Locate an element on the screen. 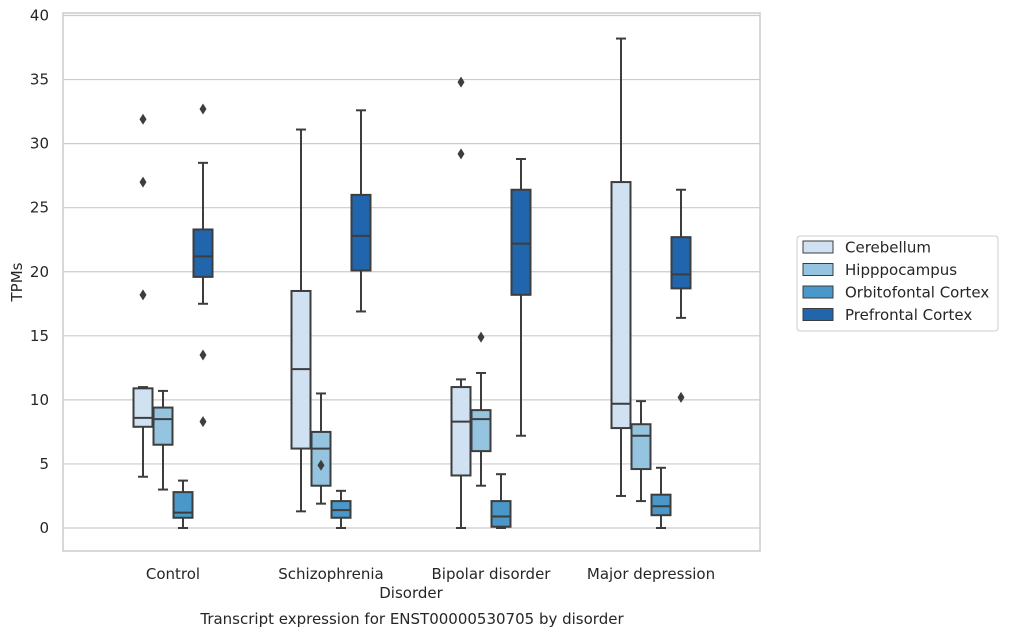 The image size is (1009, 638). y-tick-label: 30 is located at coordinates (39, 144).